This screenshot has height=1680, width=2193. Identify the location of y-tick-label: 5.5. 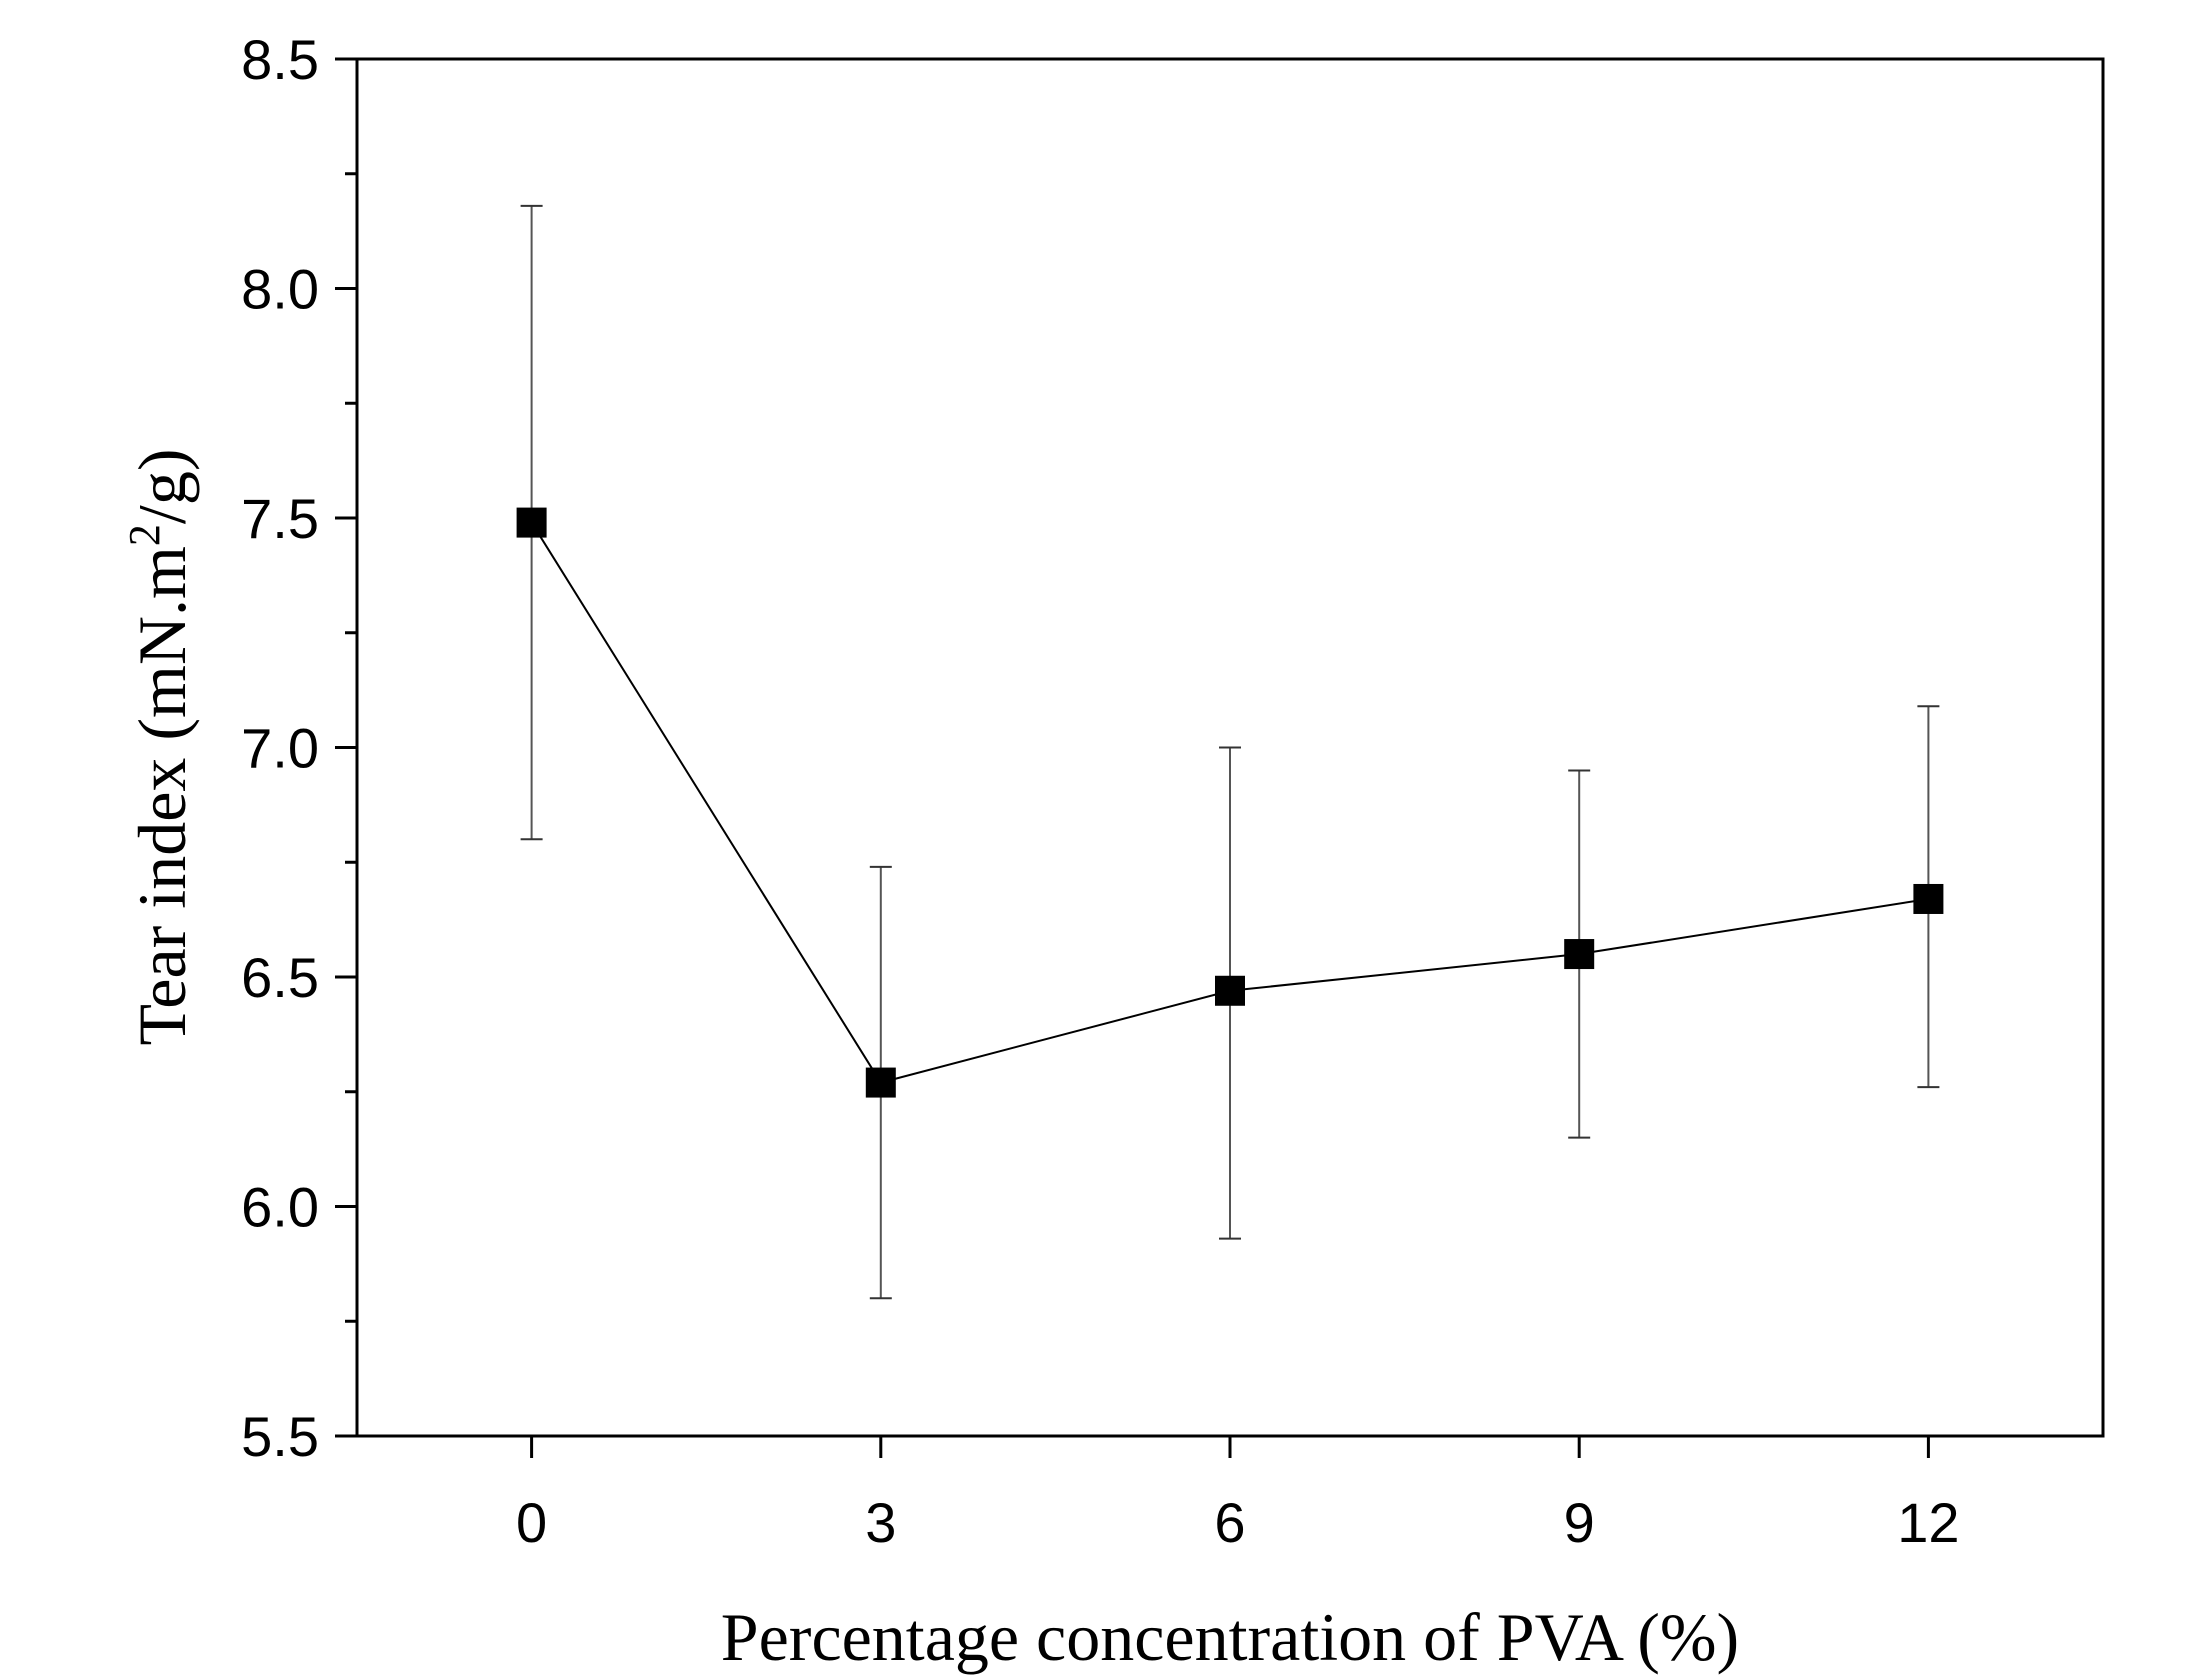
(280, 1436).